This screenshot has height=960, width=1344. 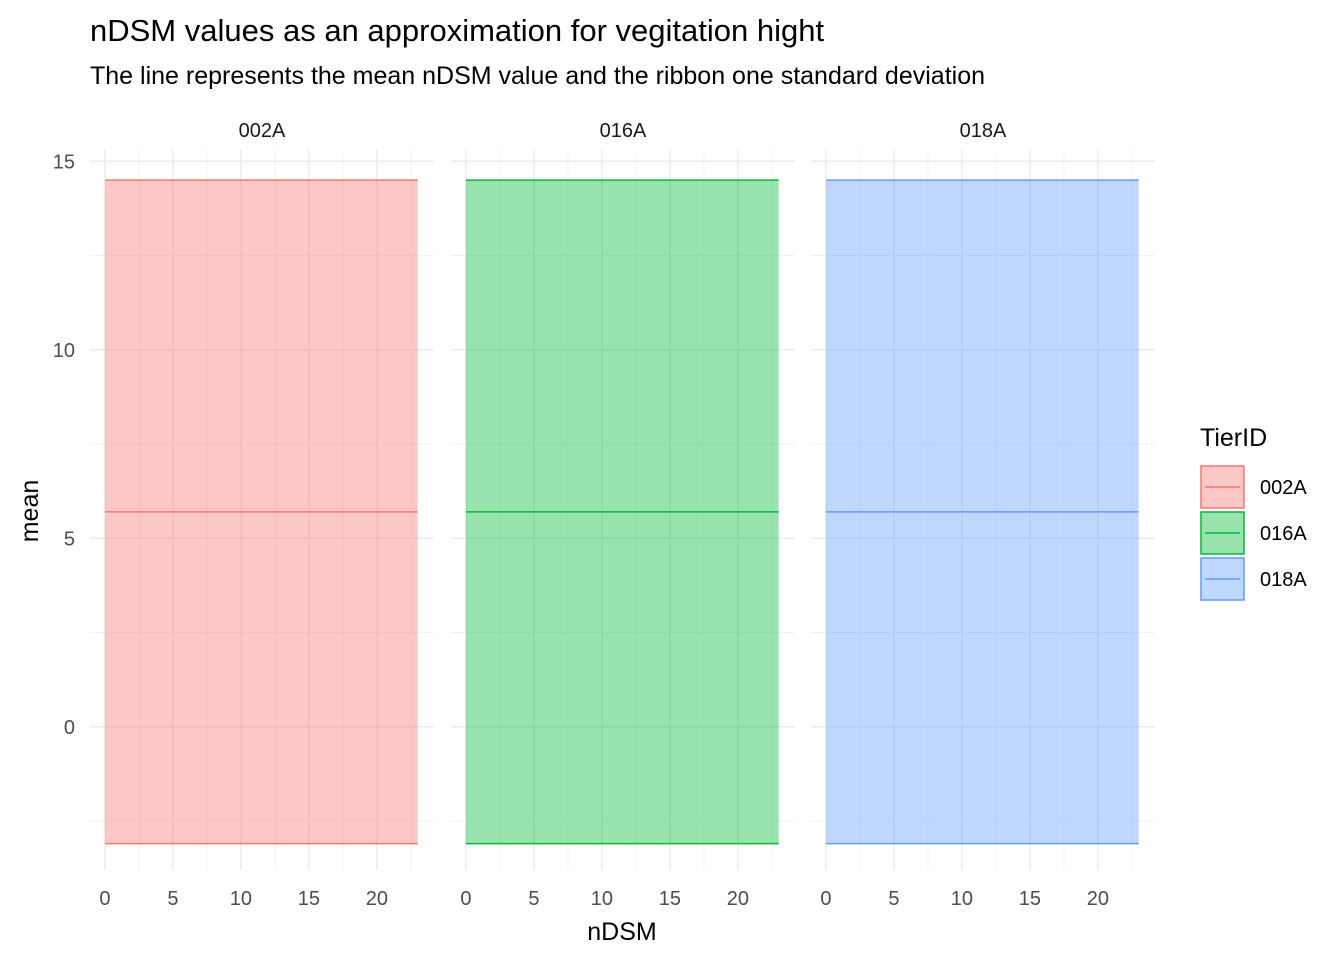 I want to click on legend-label-018A: 018A, so click(x=1283, y=580).